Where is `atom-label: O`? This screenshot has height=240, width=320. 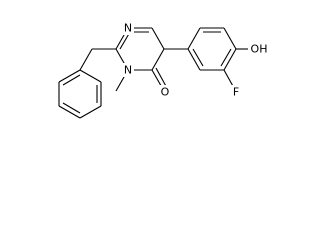
atom-label: O is located at coordinates (165, 92).